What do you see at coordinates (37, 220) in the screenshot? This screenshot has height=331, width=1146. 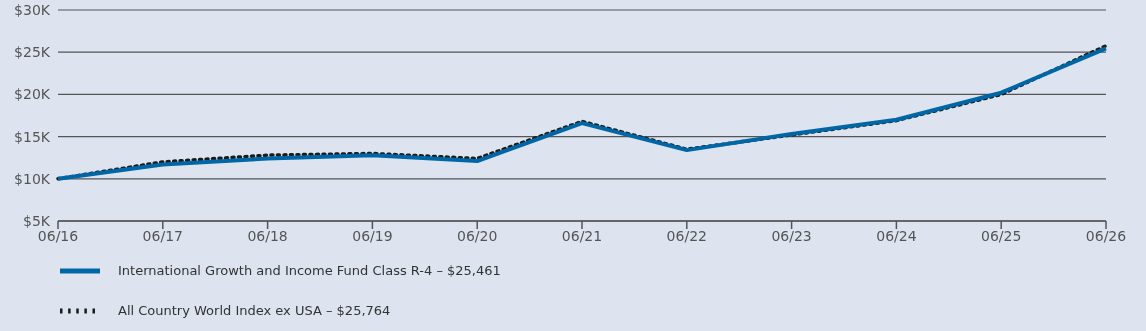 I see `y-tick-label: $5K` at bounding box center [37, 220].